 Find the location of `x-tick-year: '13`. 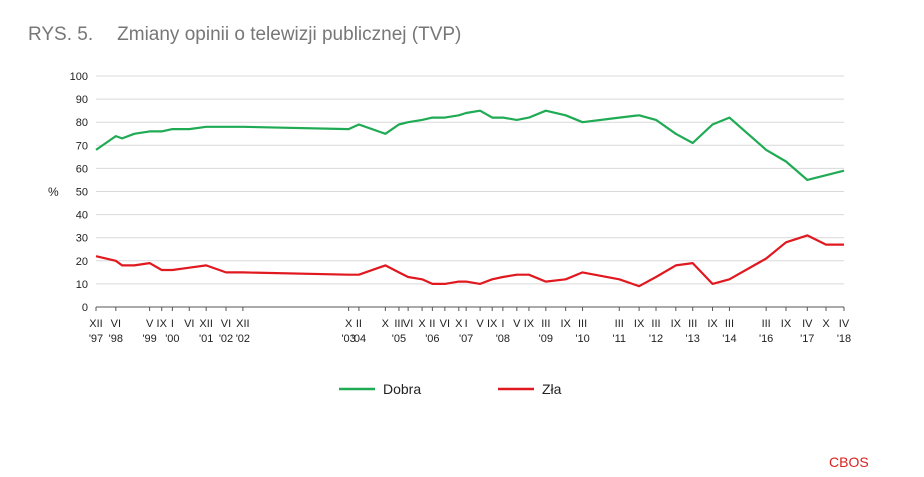

x-tick-year: '13 is located at coordinates (693, 339).